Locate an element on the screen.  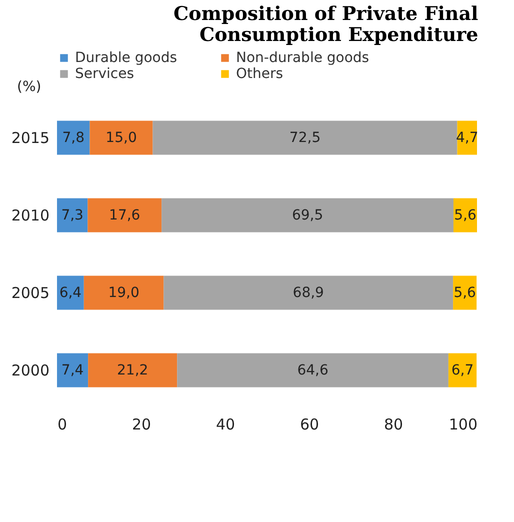
data-label: 72,5 is located at coordinates (305, 138).